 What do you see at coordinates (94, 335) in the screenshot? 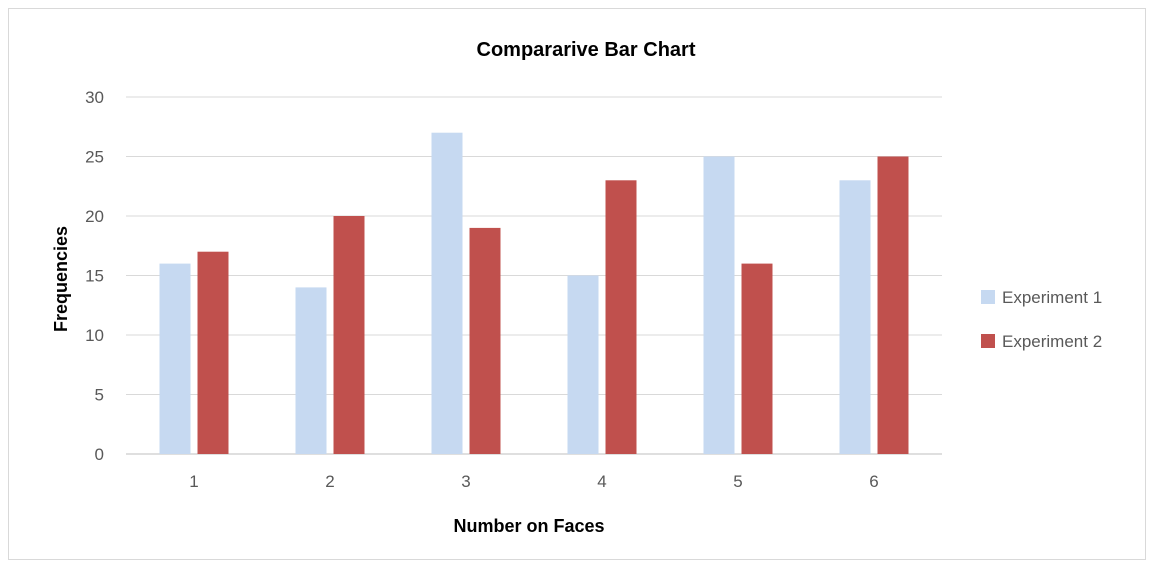
I see `y-tick-label: 10` at bounding box center [94, 335].